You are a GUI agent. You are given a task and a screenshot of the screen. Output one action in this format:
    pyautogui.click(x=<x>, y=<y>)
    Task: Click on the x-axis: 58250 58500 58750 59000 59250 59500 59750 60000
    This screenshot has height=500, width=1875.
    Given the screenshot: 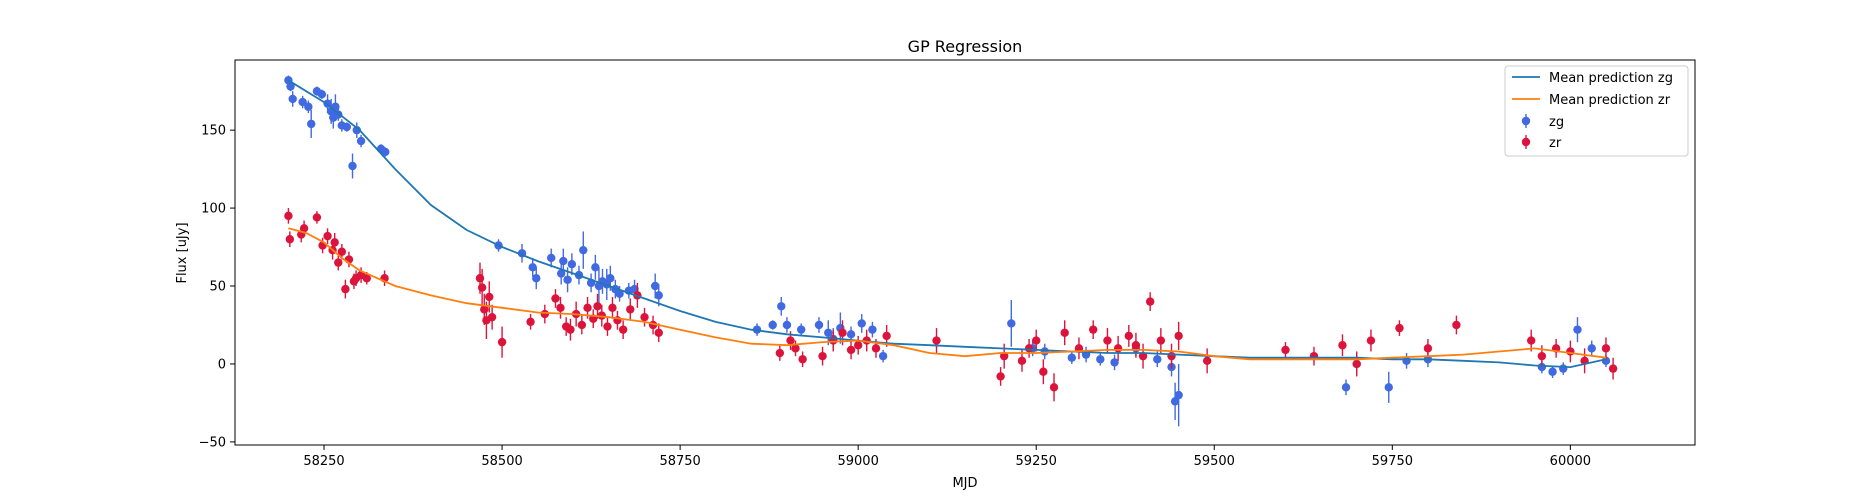 What is the action you would take?
    pyautogui.click(x=947, y=457)
    